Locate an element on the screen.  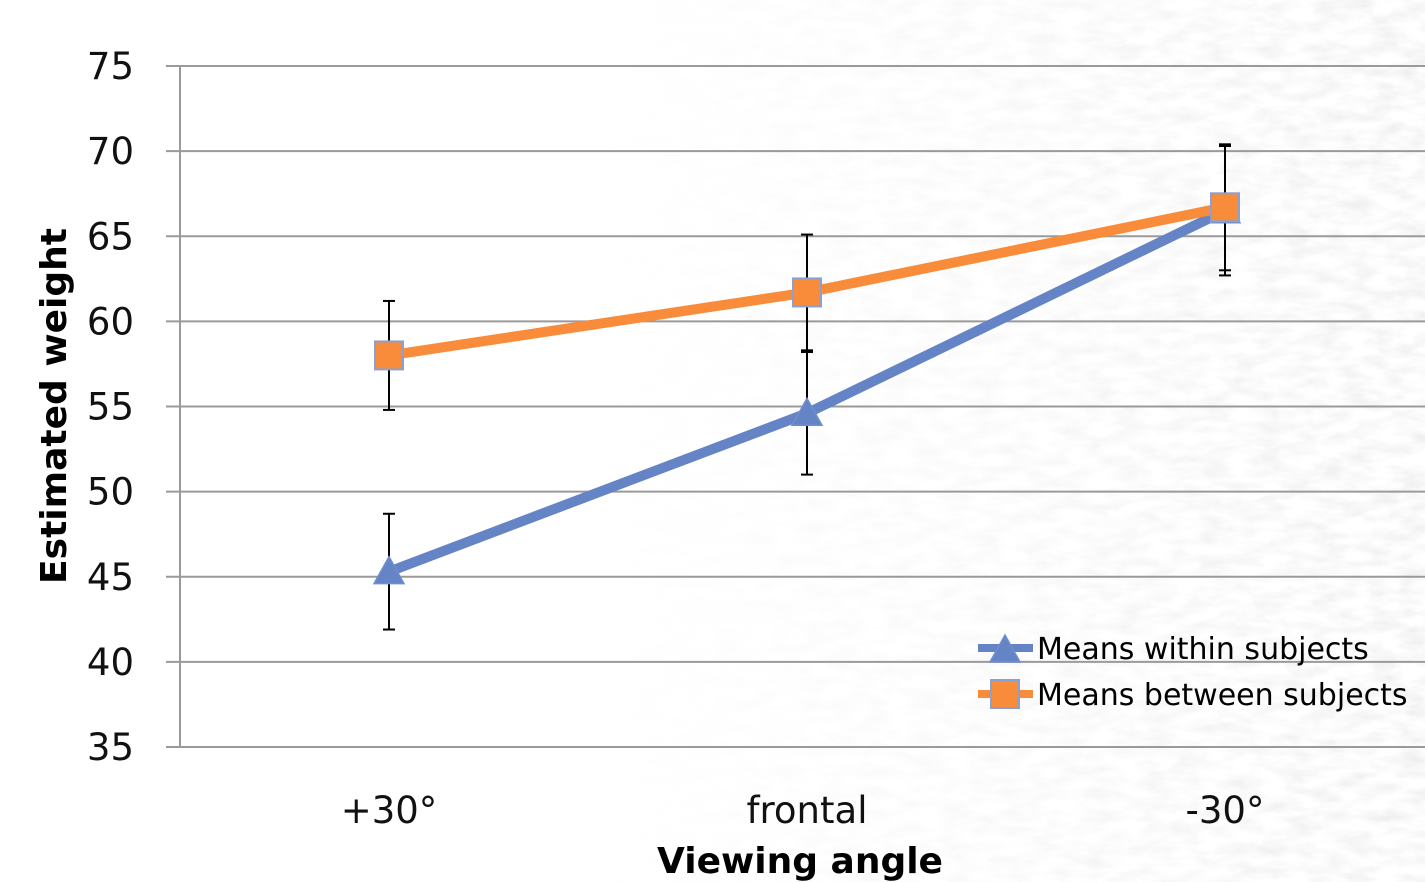
legend-marker-square is located at coordinates (1005, 694).